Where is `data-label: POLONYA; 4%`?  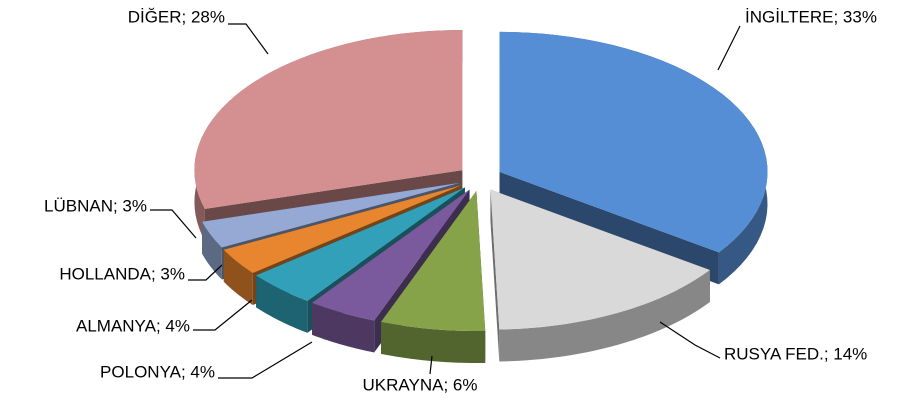 data-label: POLONYA; 4% is located at coordinates (157, 371).